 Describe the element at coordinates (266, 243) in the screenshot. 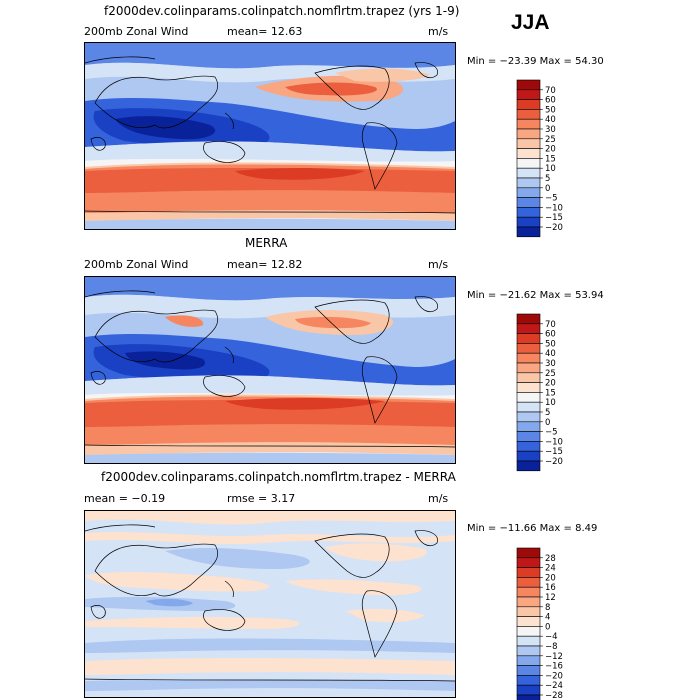

I see `panel2-title: MERRA` at that location.